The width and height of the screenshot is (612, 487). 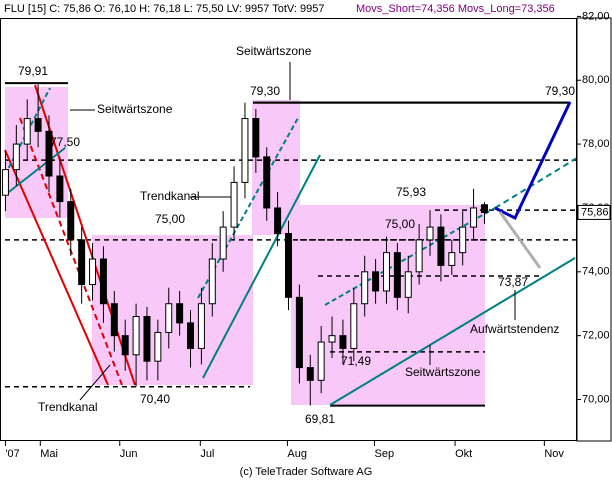 What do you see at coordinates (95, 382) in the screenshot?
I see `arrow` at bounding box center [95, 382].